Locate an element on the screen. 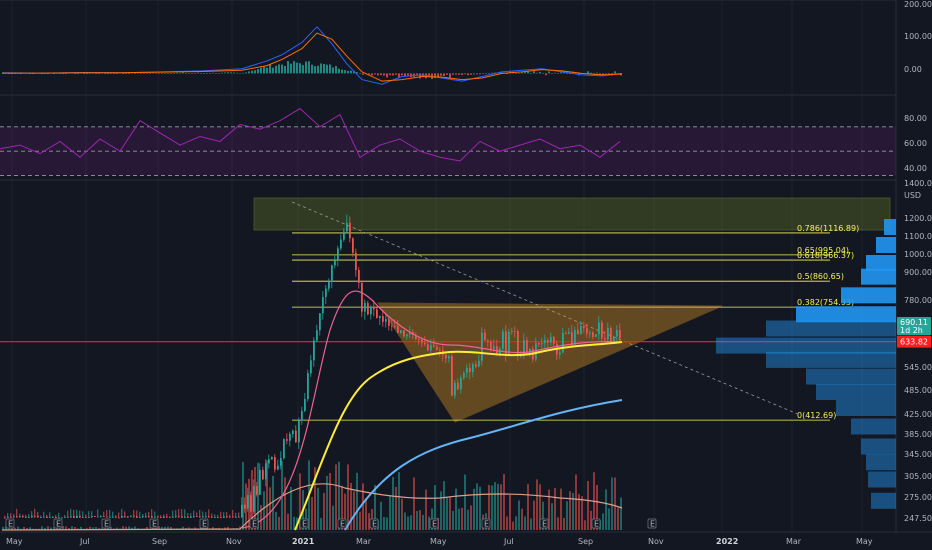  ascending-triangle is located at coordinates (550, 362).